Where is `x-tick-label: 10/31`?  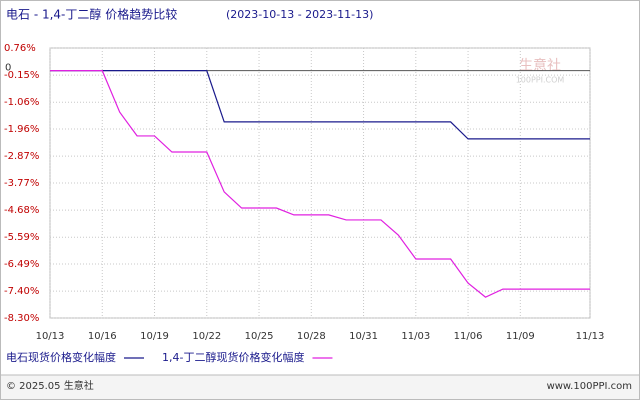
x-tick-label: 10/31 is located at coordinates (363, 336).